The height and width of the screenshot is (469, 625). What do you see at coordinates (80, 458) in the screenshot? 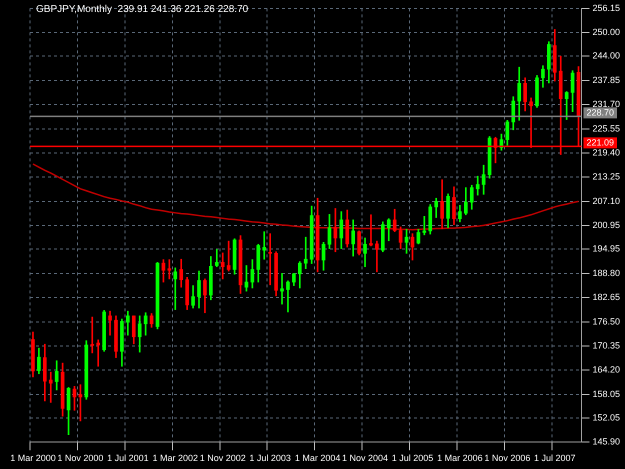
I see `x-tick-label: 1 Nov 2000` at bounding box center [80, 458].